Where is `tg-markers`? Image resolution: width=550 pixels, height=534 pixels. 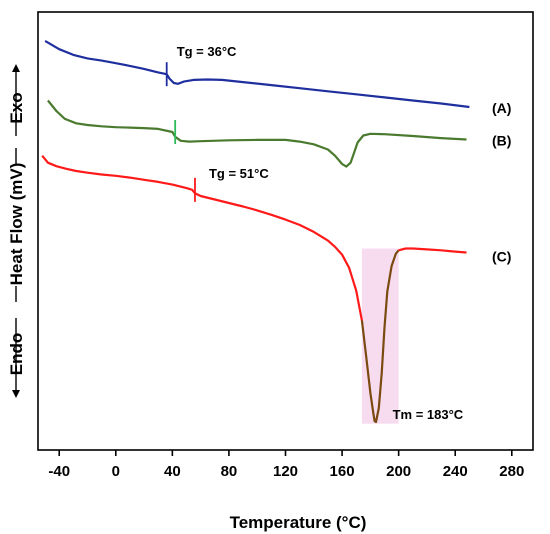 tg-markers is located at coordinates (180, 132).